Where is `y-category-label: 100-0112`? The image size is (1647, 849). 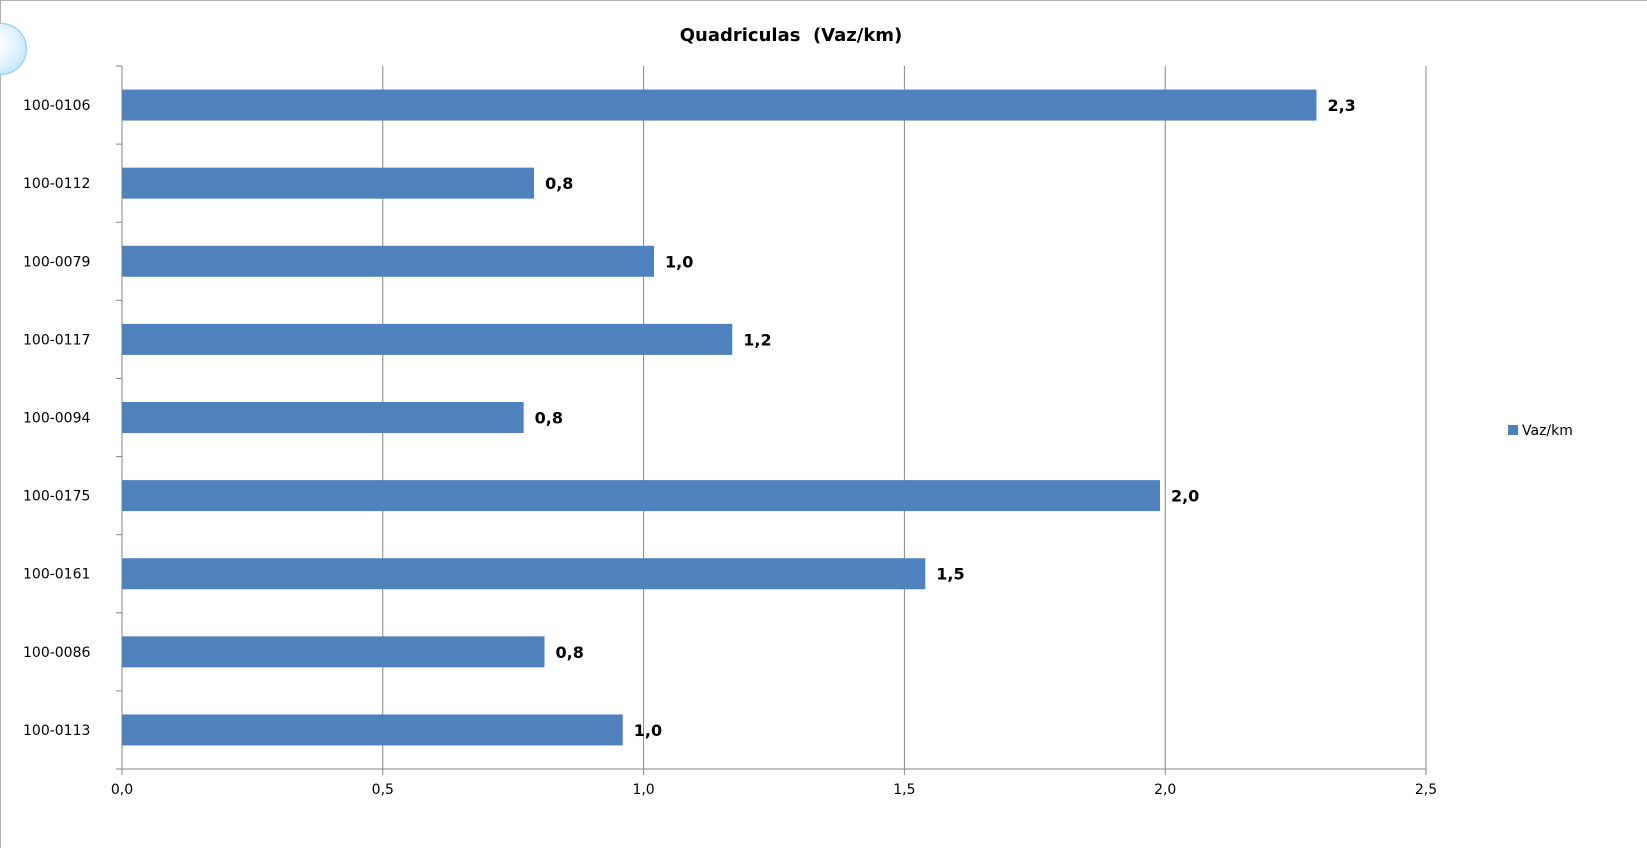
y-category-label: 100-0112 is located at coordinates (56, 184).